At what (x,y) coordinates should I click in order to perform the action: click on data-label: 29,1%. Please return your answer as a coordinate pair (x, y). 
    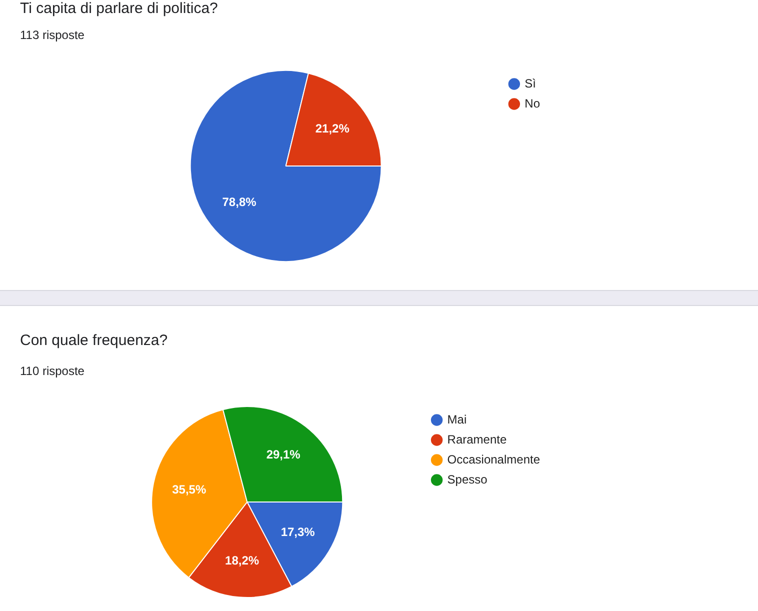
    Looking at the image, I should click on (283, 454).